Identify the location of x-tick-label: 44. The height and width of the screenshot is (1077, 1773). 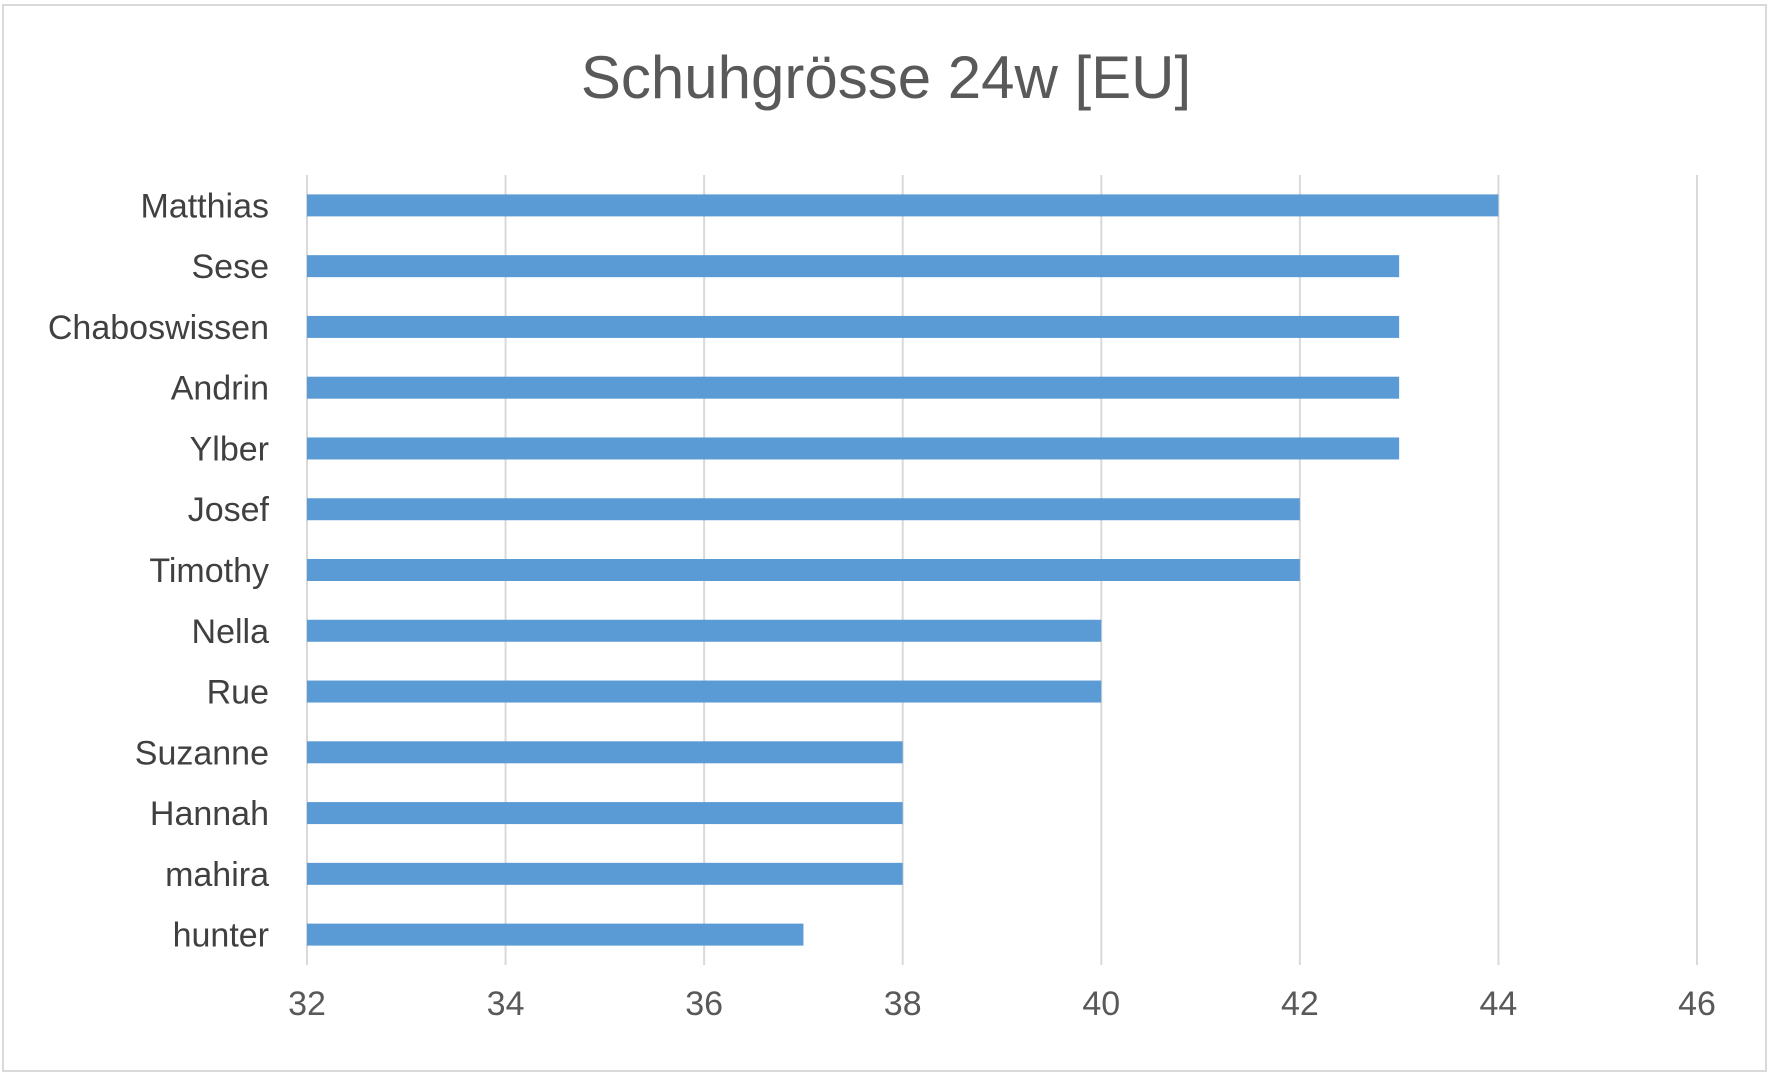
(1499, 1004).